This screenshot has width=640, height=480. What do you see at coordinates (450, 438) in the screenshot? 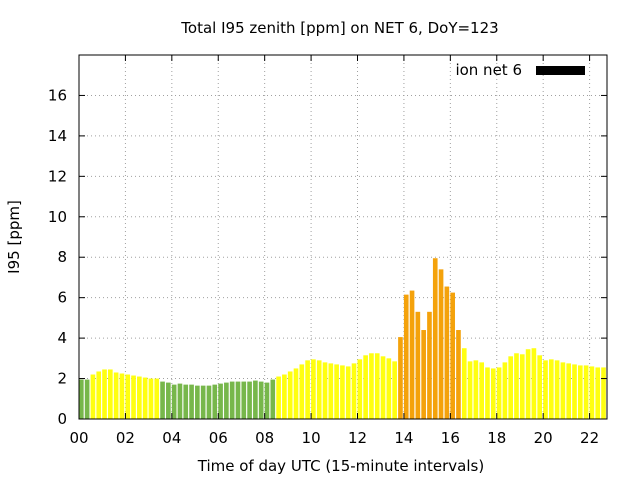
I see `x-tick-label: 16` at bounding box center [450, 438].